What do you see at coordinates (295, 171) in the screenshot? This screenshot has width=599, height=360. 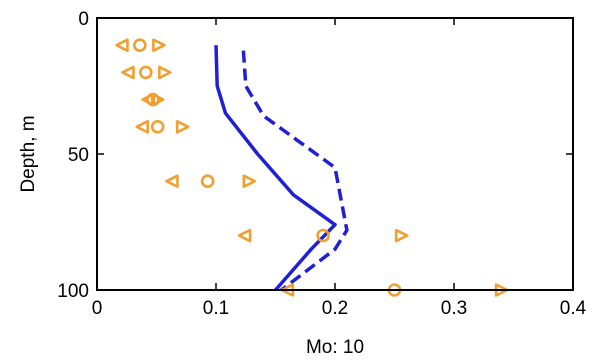 I see `dashed-profile-line` at bounding box center [295, 171].